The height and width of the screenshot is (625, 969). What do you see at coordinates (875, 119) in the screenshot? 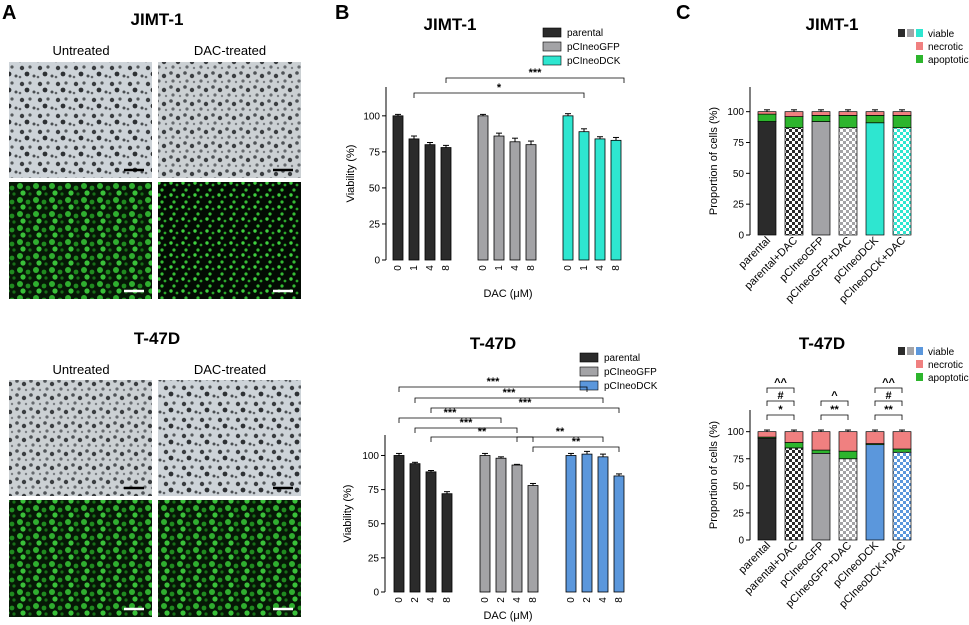
I see `bar-segment-apoptotic-pCIneoDCK` at bounding box center [875, 119].